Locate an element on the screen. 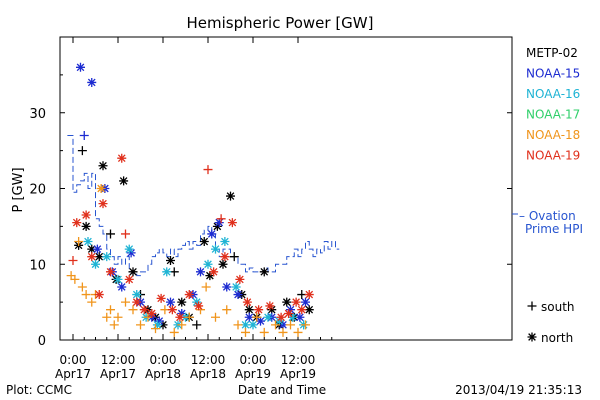  legend-entry-noaa-15: NOAA-15 is located at coordinates (553, 74).